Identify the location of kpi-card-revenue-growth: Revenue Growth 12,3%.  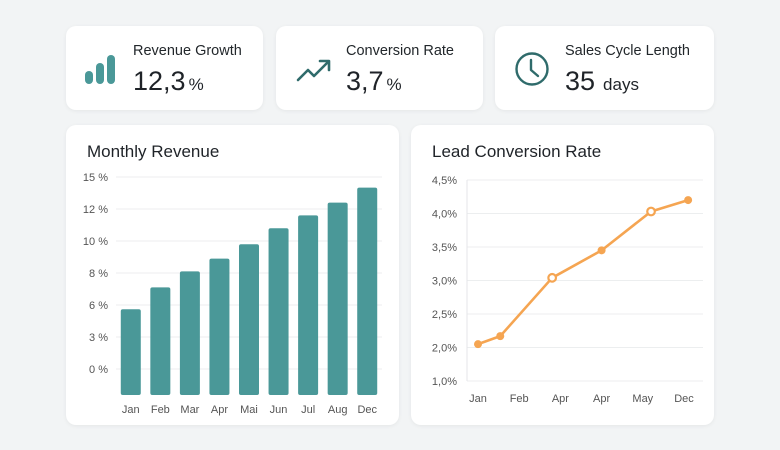
(164, 68).